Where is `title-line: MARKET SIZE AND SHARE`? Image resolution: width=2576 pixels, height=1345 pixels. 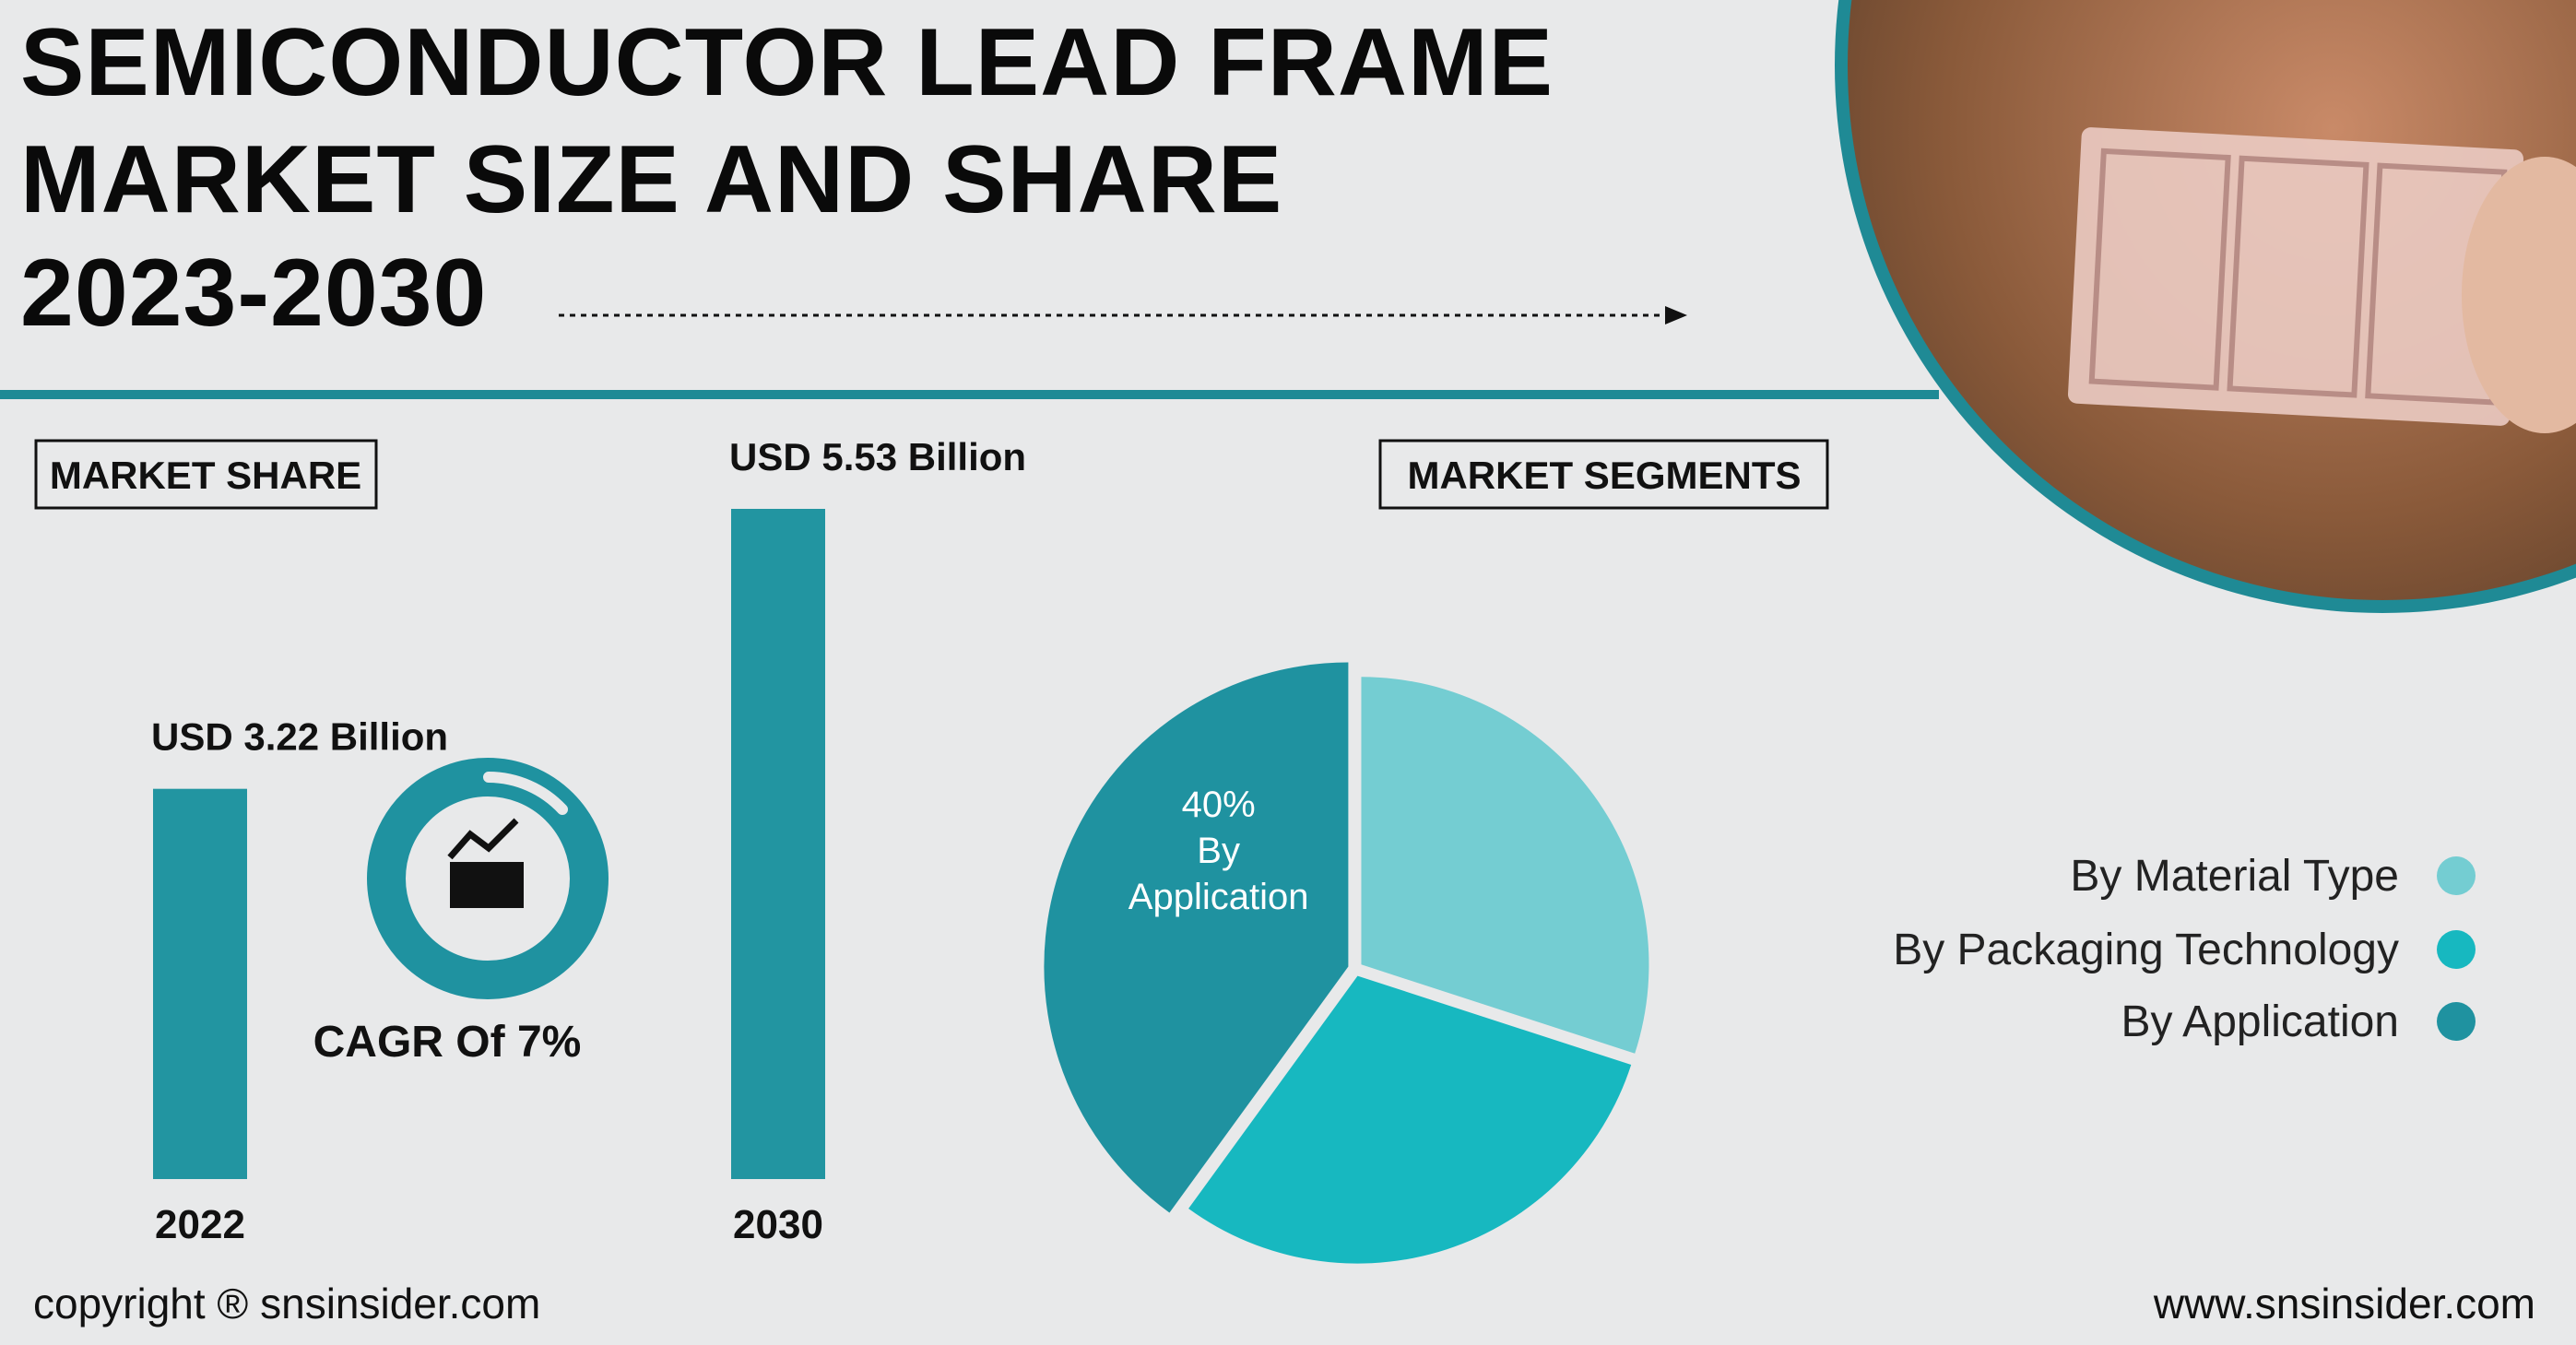
title-line: MARKET SIZE AND SHARE is located at coordinates (651, 179).